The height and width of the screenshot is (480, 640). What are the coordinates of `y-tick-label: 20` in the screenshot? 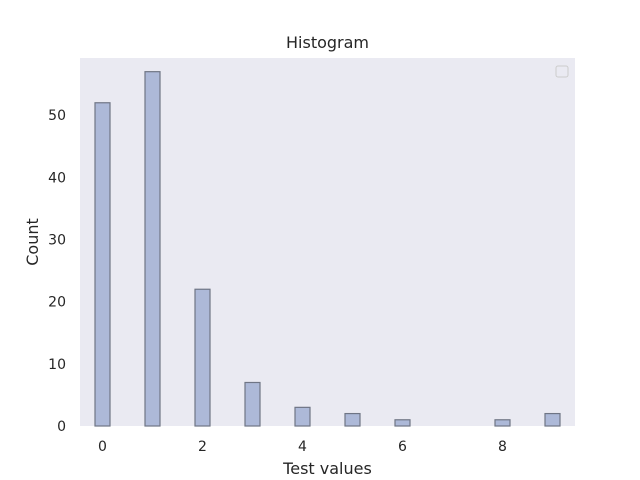 It's located at (57, 303).